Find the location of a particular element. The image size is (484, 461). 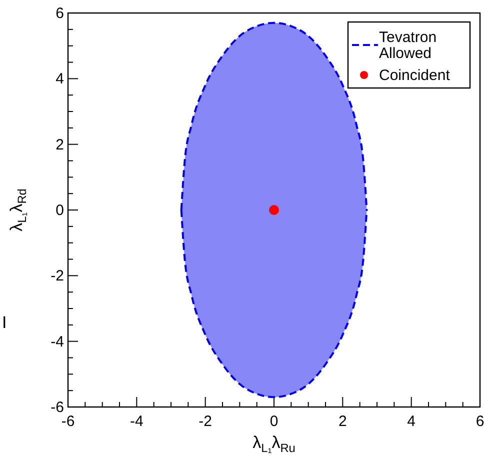

x-axis-title: λ$_{L₁}$λ$_{Ru}$ is located at coordinates (274, 444).